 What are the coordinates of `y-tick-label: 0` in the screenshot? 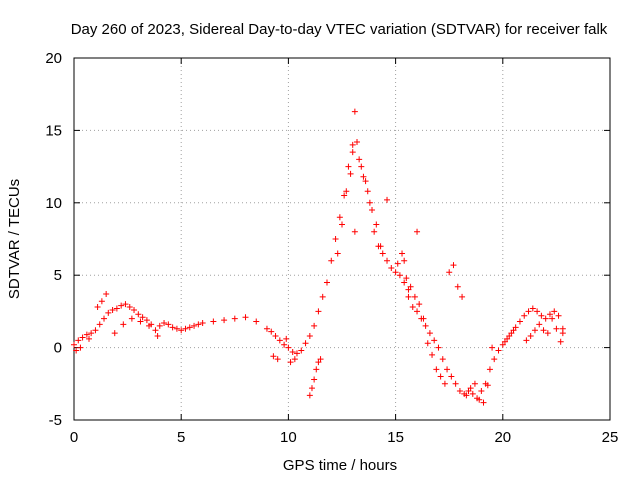 It's located at (58, 348).